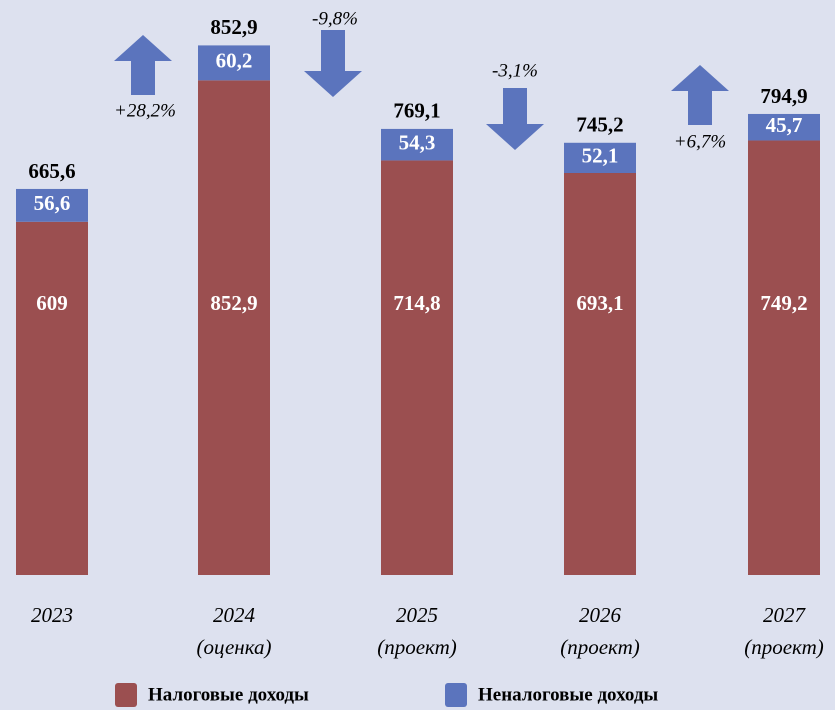  What do you see at coordinates (784, 631) in the screenshot?
I see `x-tick-label: 2027 (проект)` at bounding box center [784, 631].